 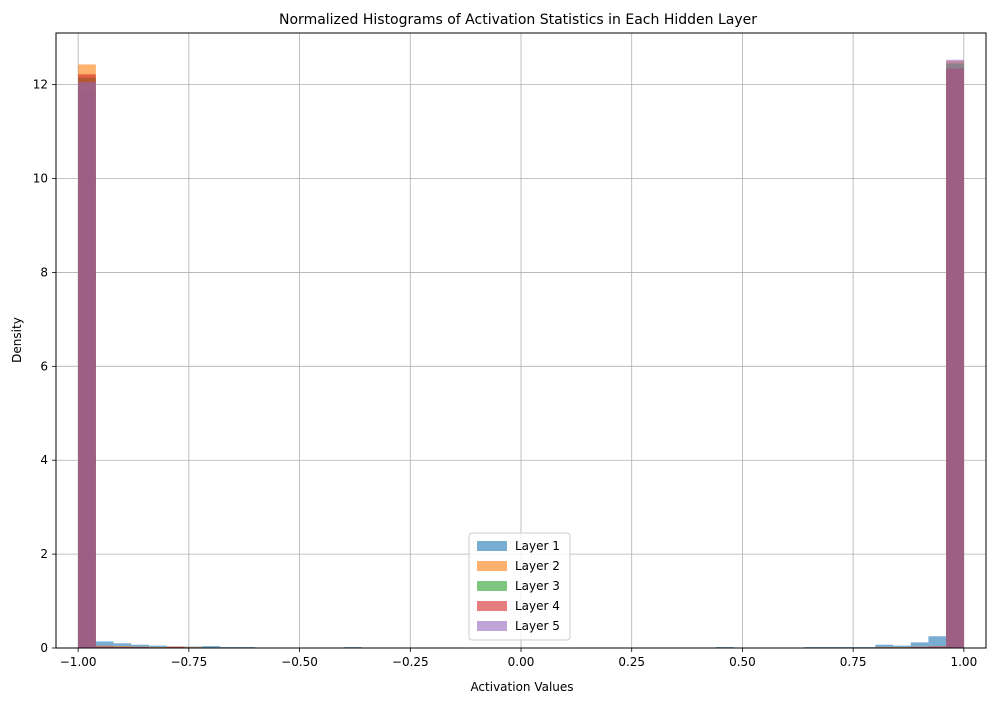 What do you see at coordinates (44, 648) in the screenshot?
I see `y-tick-label: 0` at bounding box center [44, 648].